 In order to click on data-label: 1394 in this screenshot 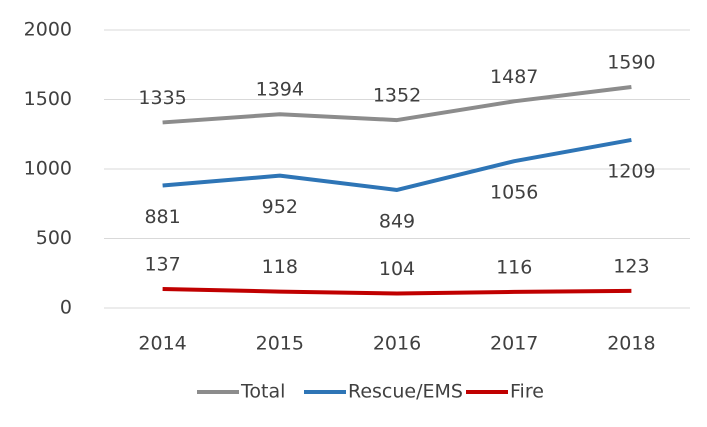, I will do `click(280, 90)`.